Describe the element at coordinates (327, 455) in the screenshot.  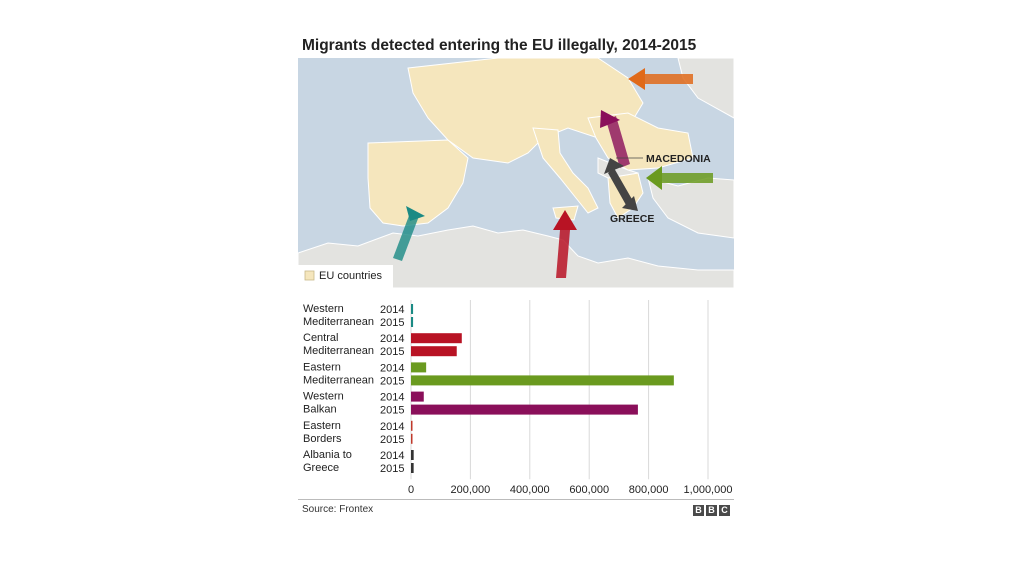
I see `category-label: Albania to` at that location.